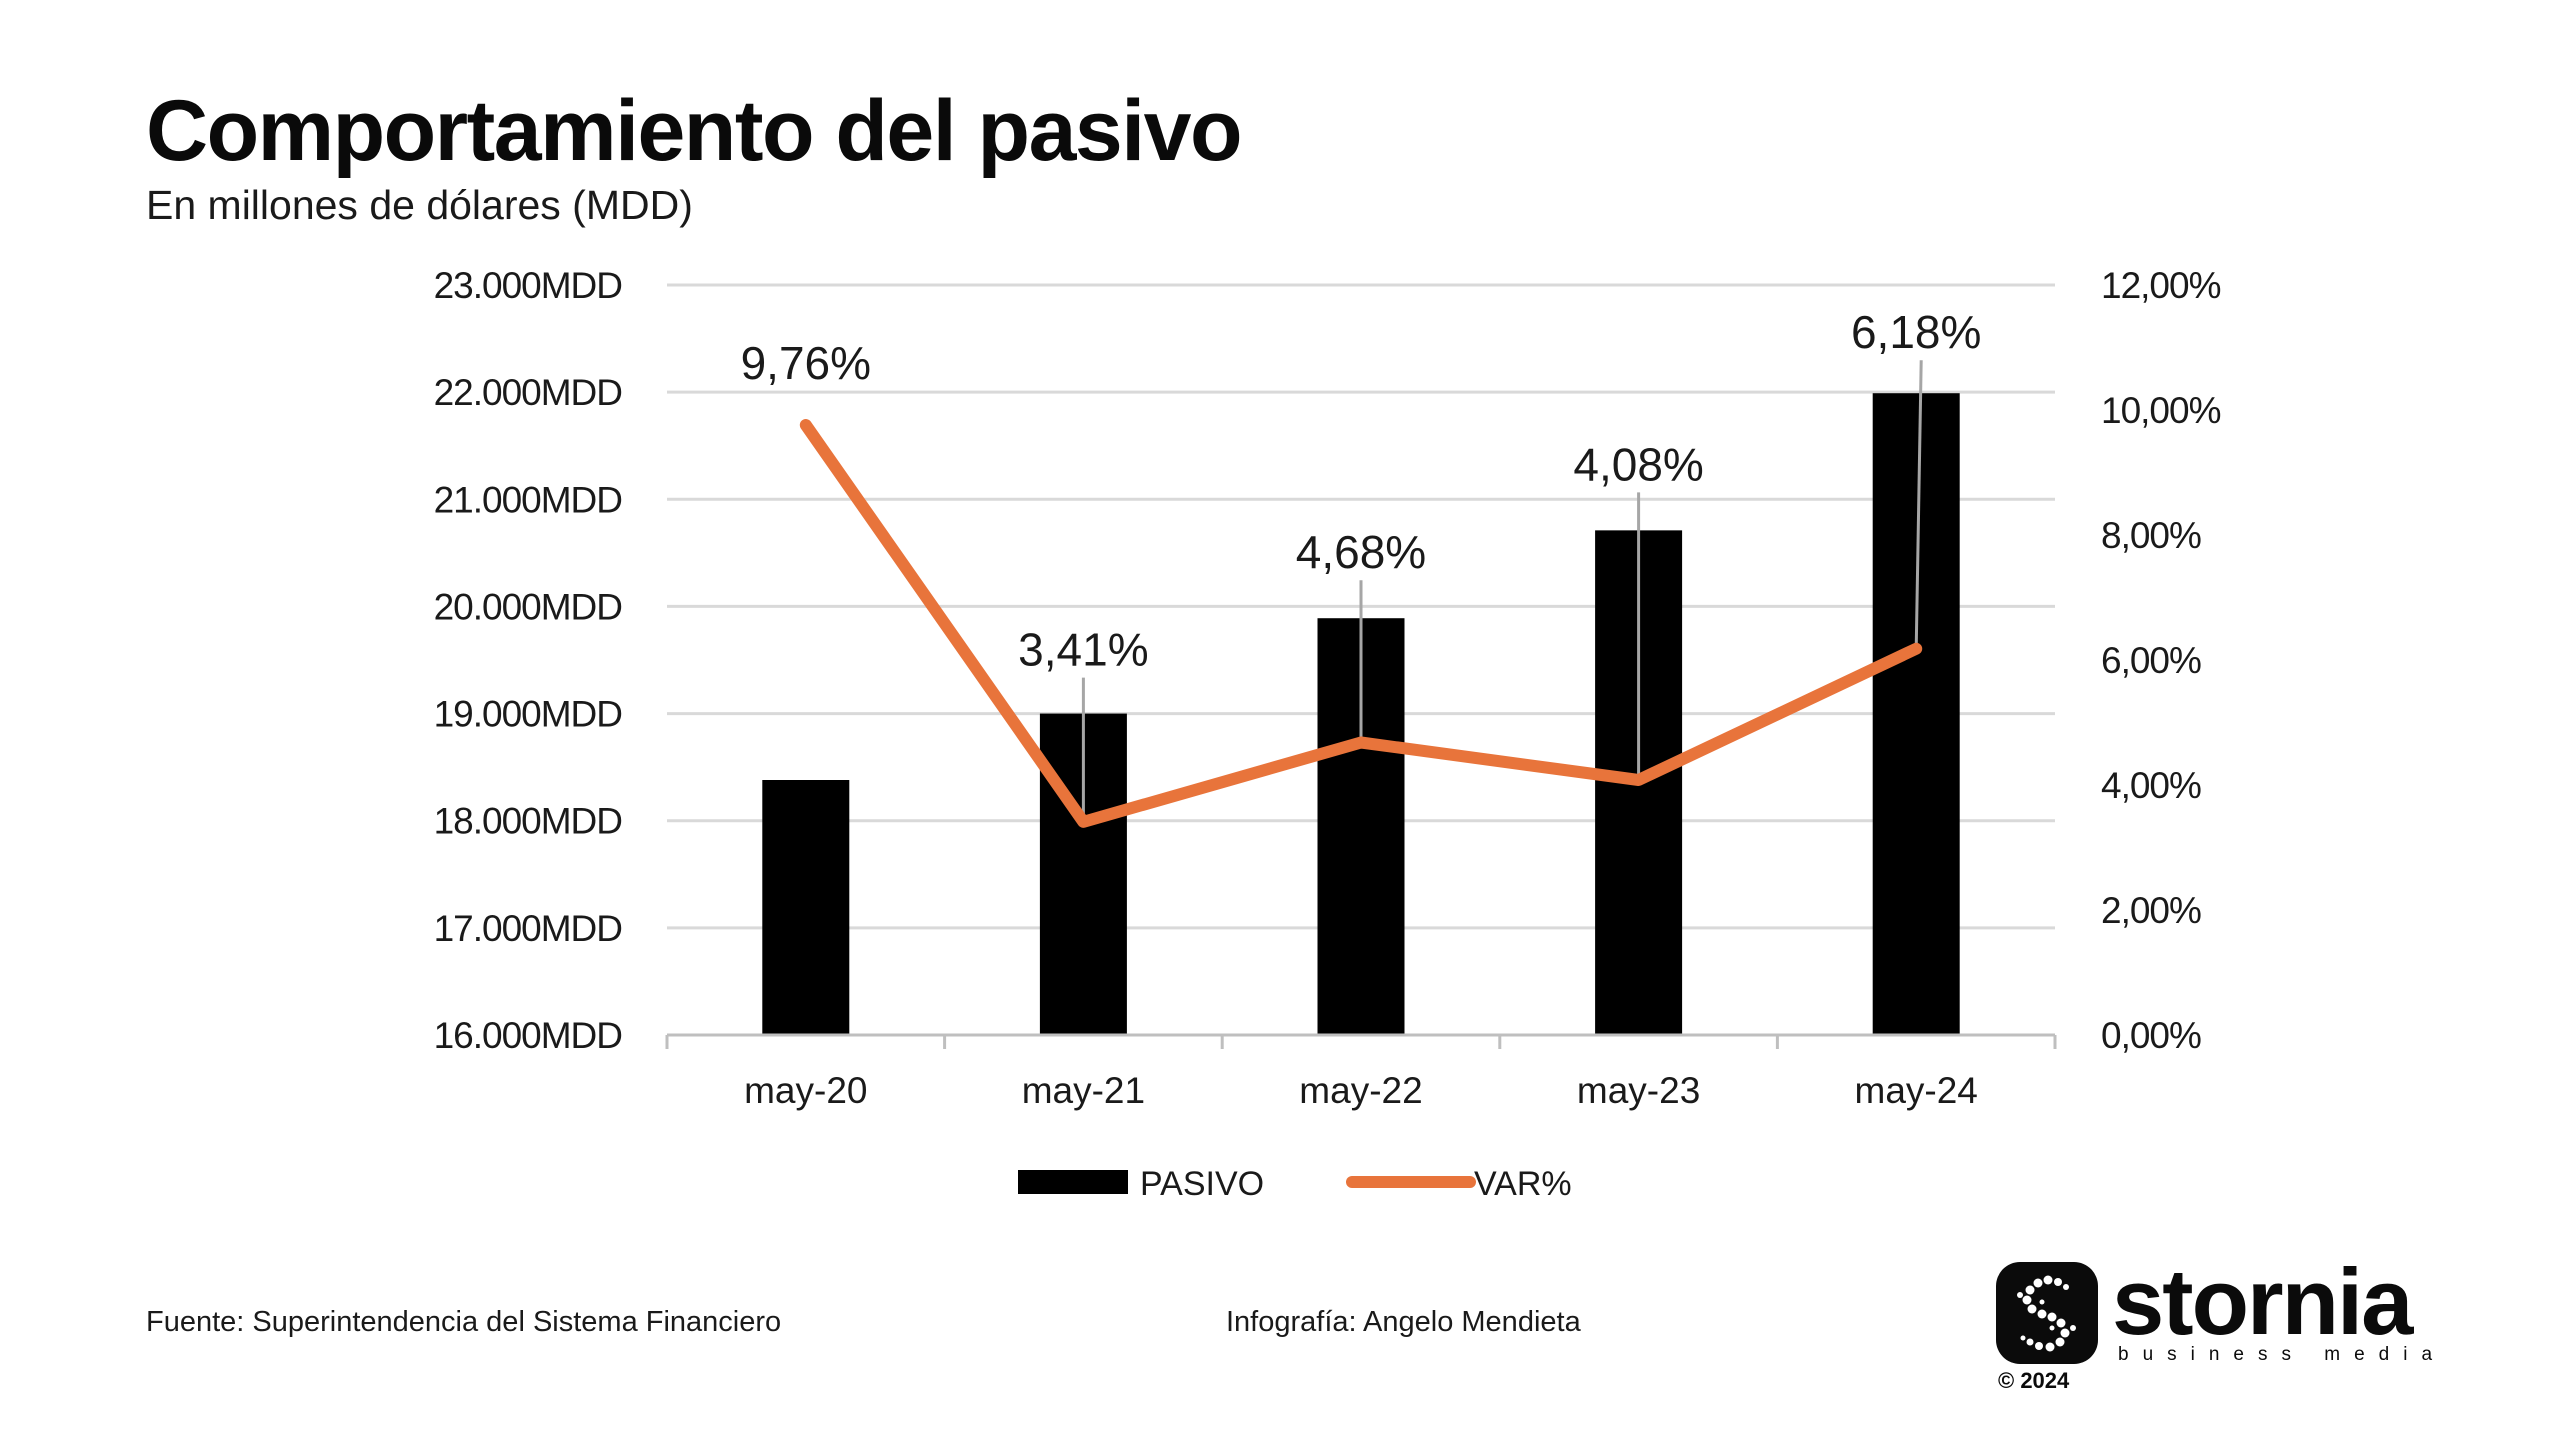 The width and height of the screenshot is (2560, 1440). I want to click on y-right-tick-label: 10,00%, so click(2161, 410).